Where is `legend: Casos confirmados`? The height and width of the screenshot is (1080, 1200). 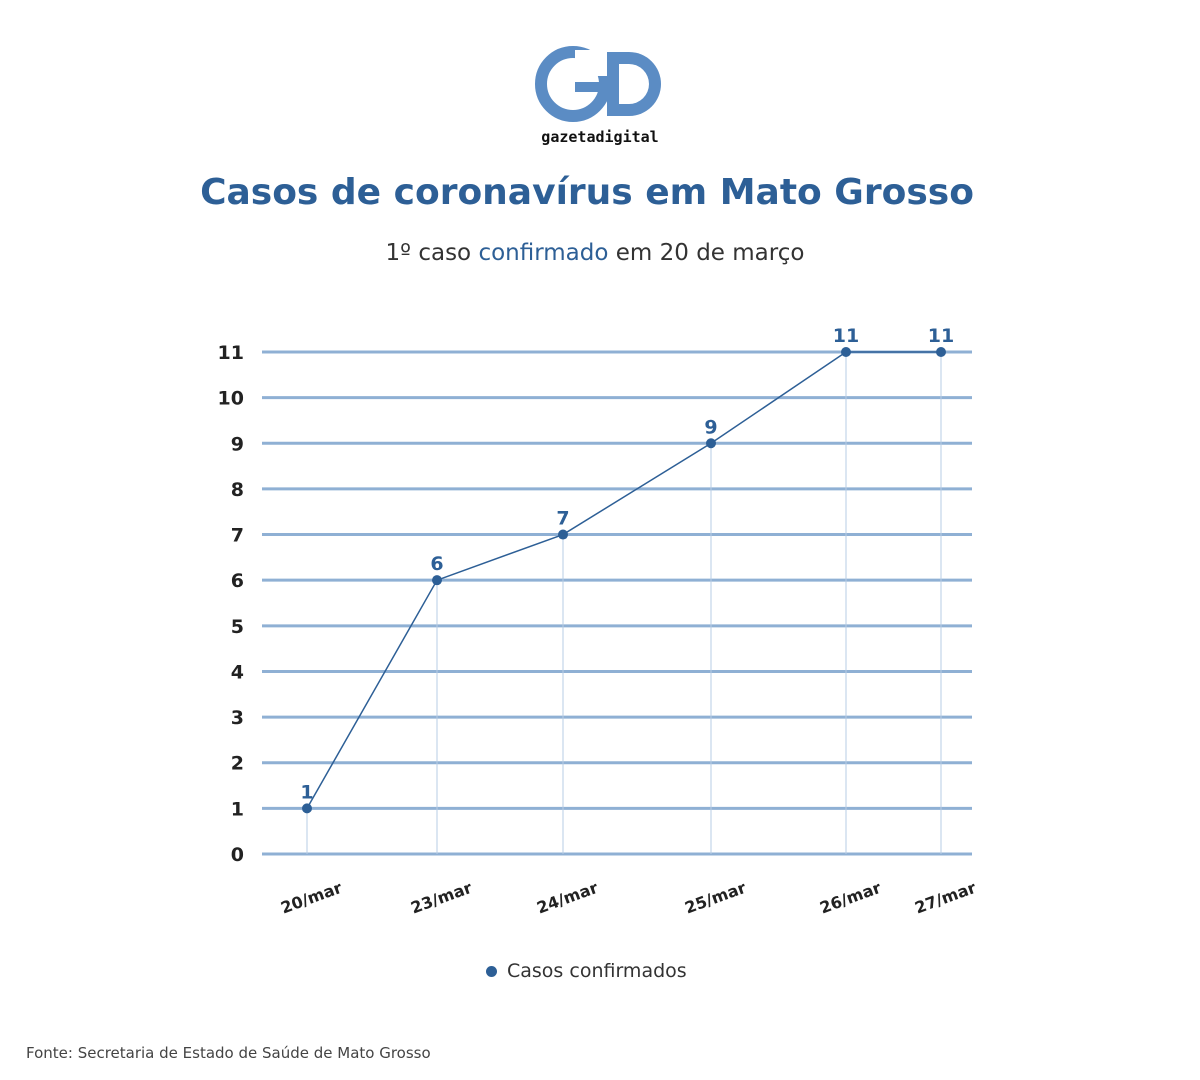
legend: Casos confirmados is located at coordinates (586, 971).